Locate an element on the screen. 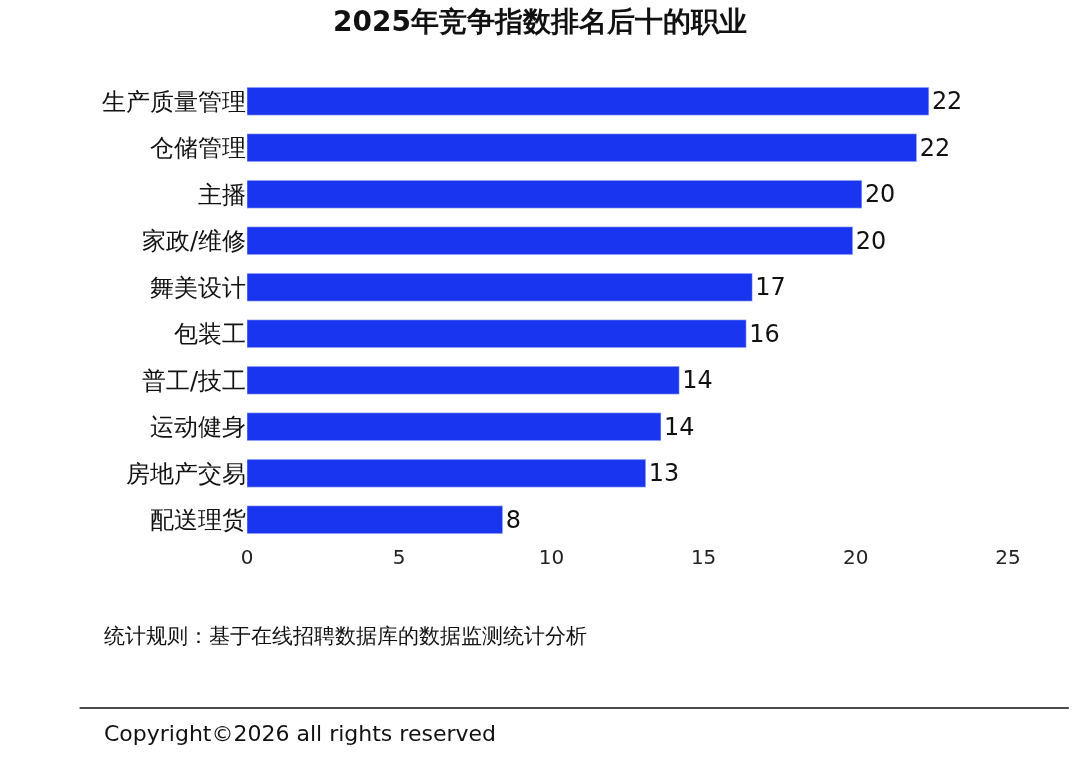 The height and width of the screenshot is (768, 1080). x-tick-label: 5 is located at coordinates (399, 557).